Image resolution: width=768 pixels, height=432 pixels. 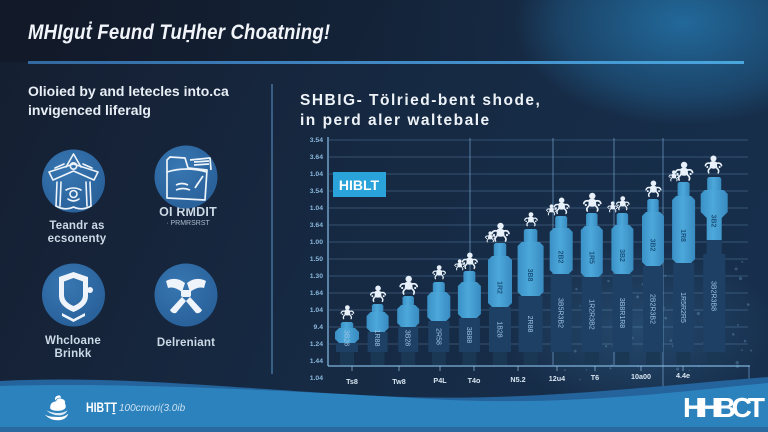 I want to click on svg-text: 1R2, so click(x=499, y=287).